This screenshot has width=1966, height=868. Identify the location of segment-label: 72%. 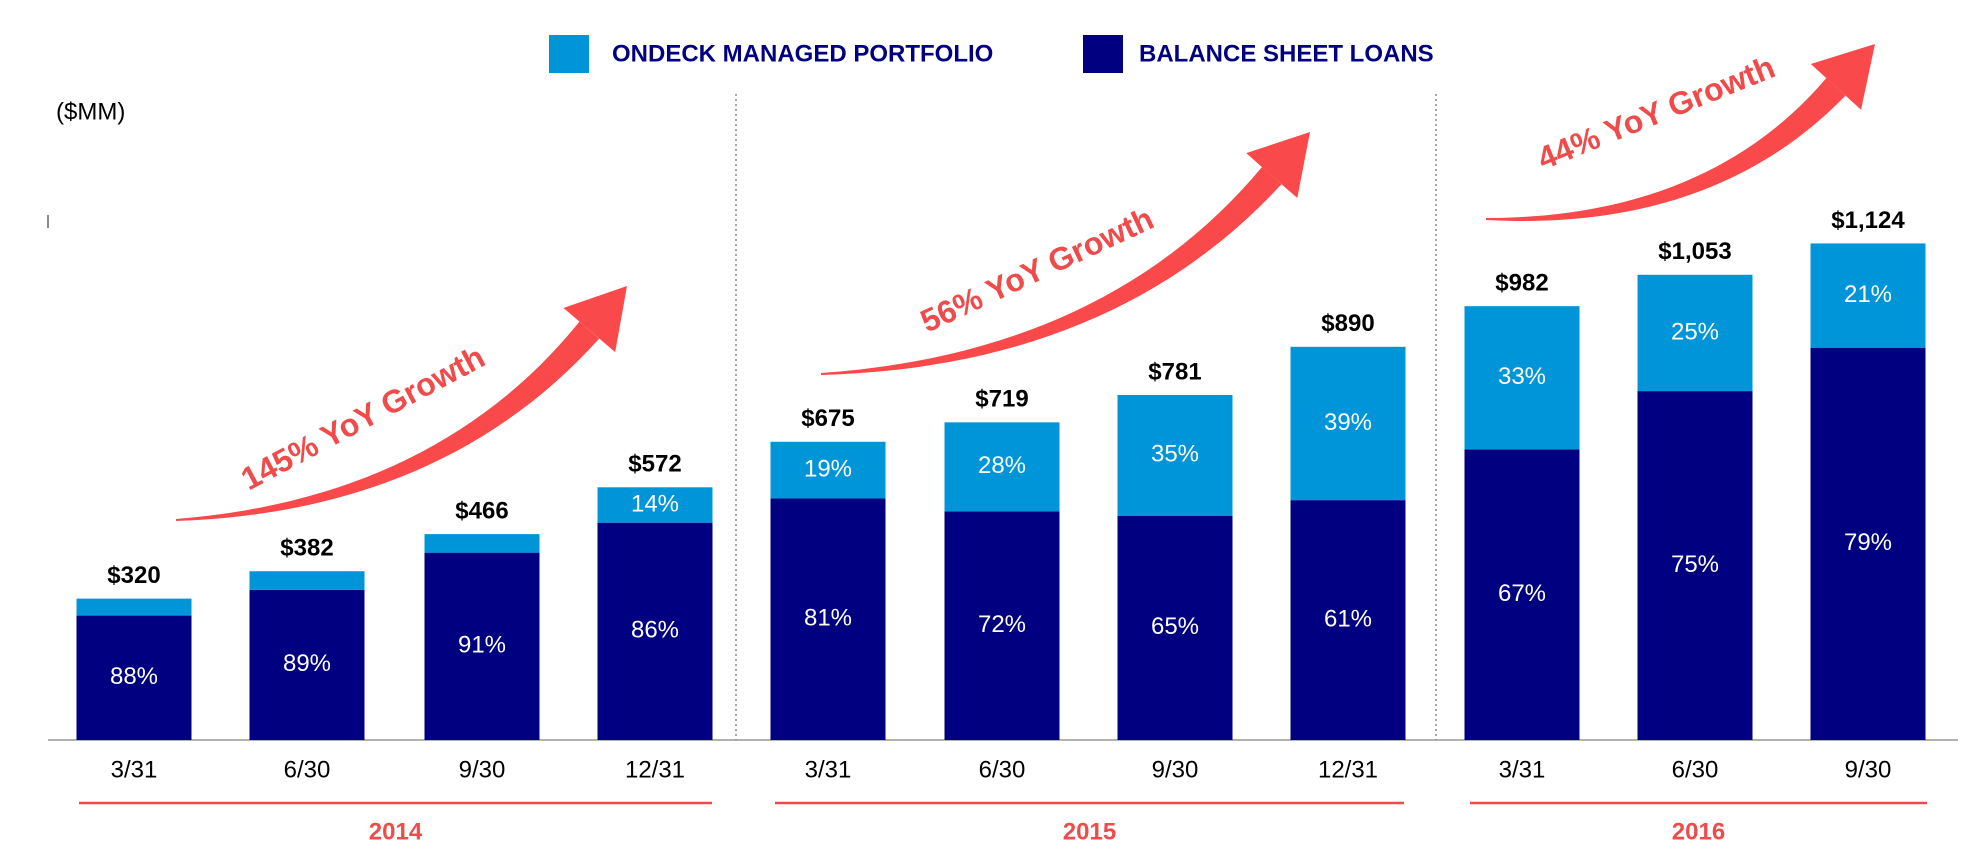
(1002, 624).